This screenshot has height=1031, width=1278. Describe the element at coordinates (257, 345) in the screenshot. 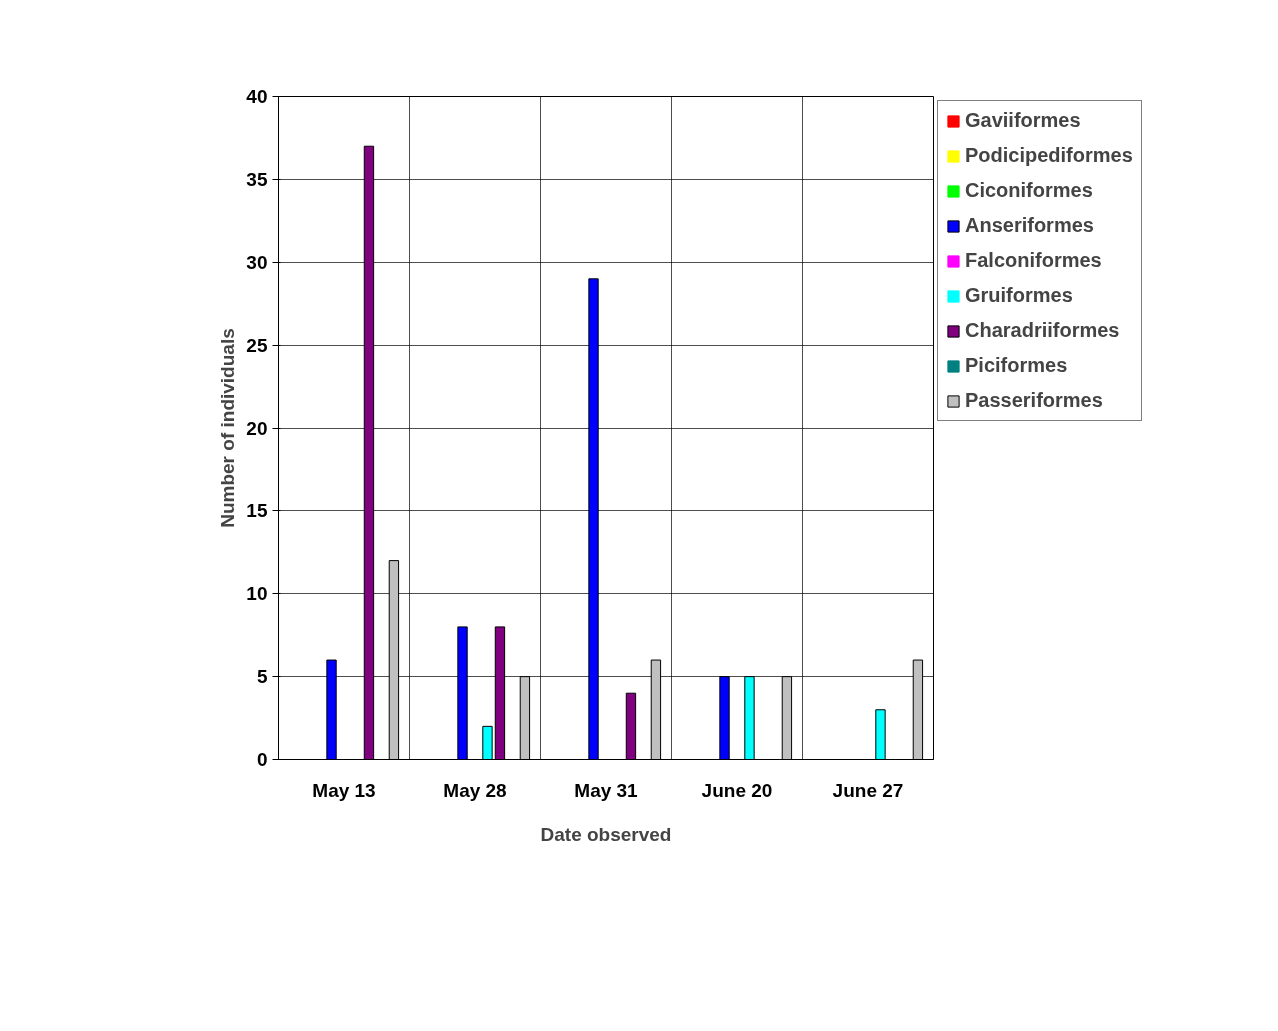

I see `y-tick-label: 25` at that location.